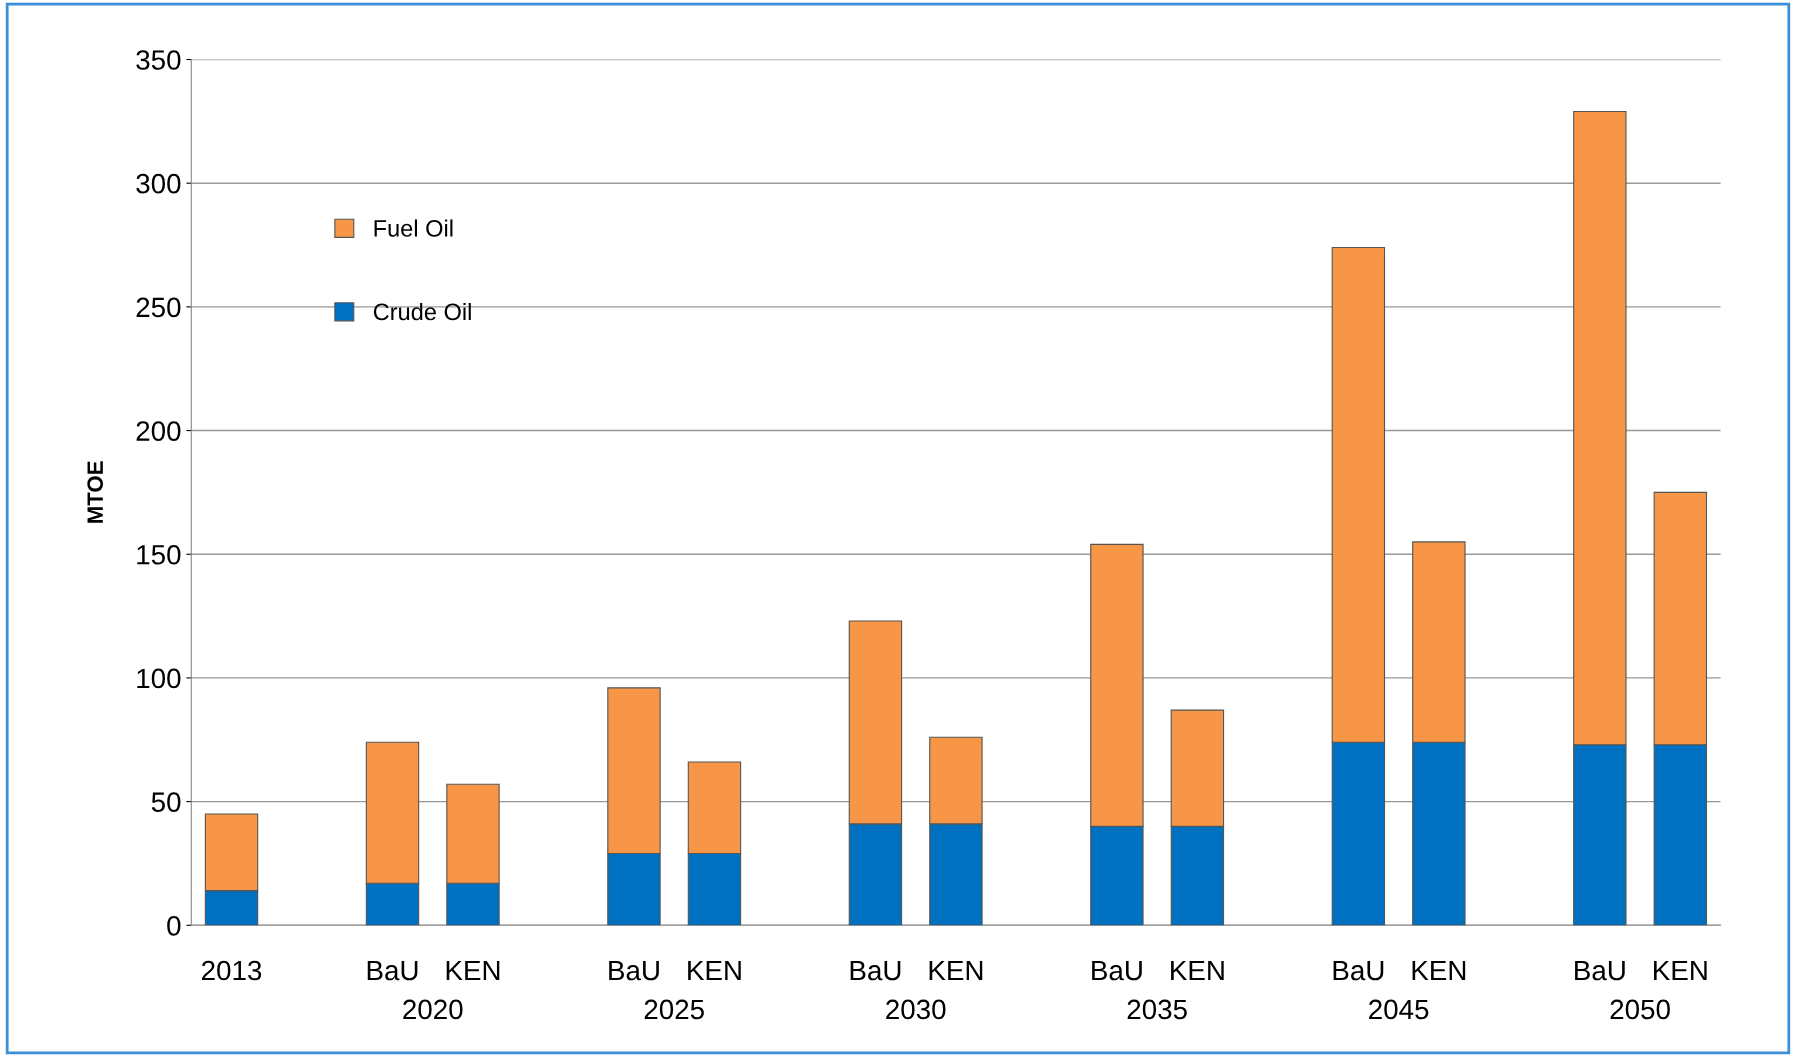 This screenshot has height=1057, width=1796. What do you see at coordinates (1157, 1009) in the screenshot?
I see `text: 2035` at bounding box center [1157, 1009].